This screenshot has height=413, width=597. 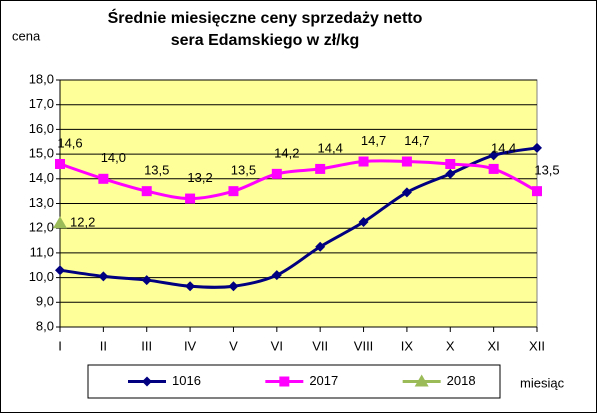 I want to click on y-tick-label: 17,0, so click(x=41, y=103).